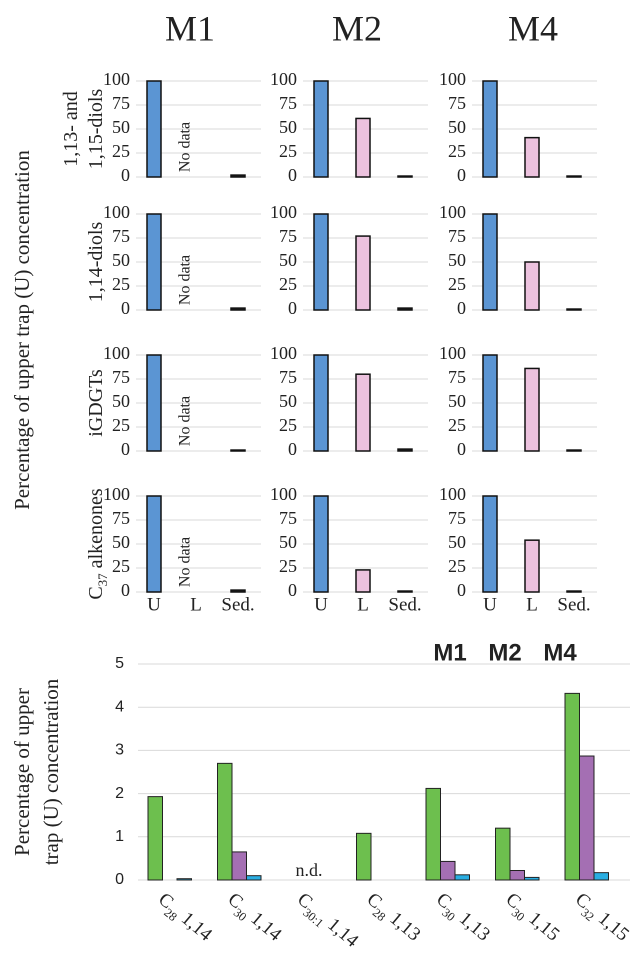 This screenshot has height=954, width=637. I want to click on column-title: M4, so click(533, 28).